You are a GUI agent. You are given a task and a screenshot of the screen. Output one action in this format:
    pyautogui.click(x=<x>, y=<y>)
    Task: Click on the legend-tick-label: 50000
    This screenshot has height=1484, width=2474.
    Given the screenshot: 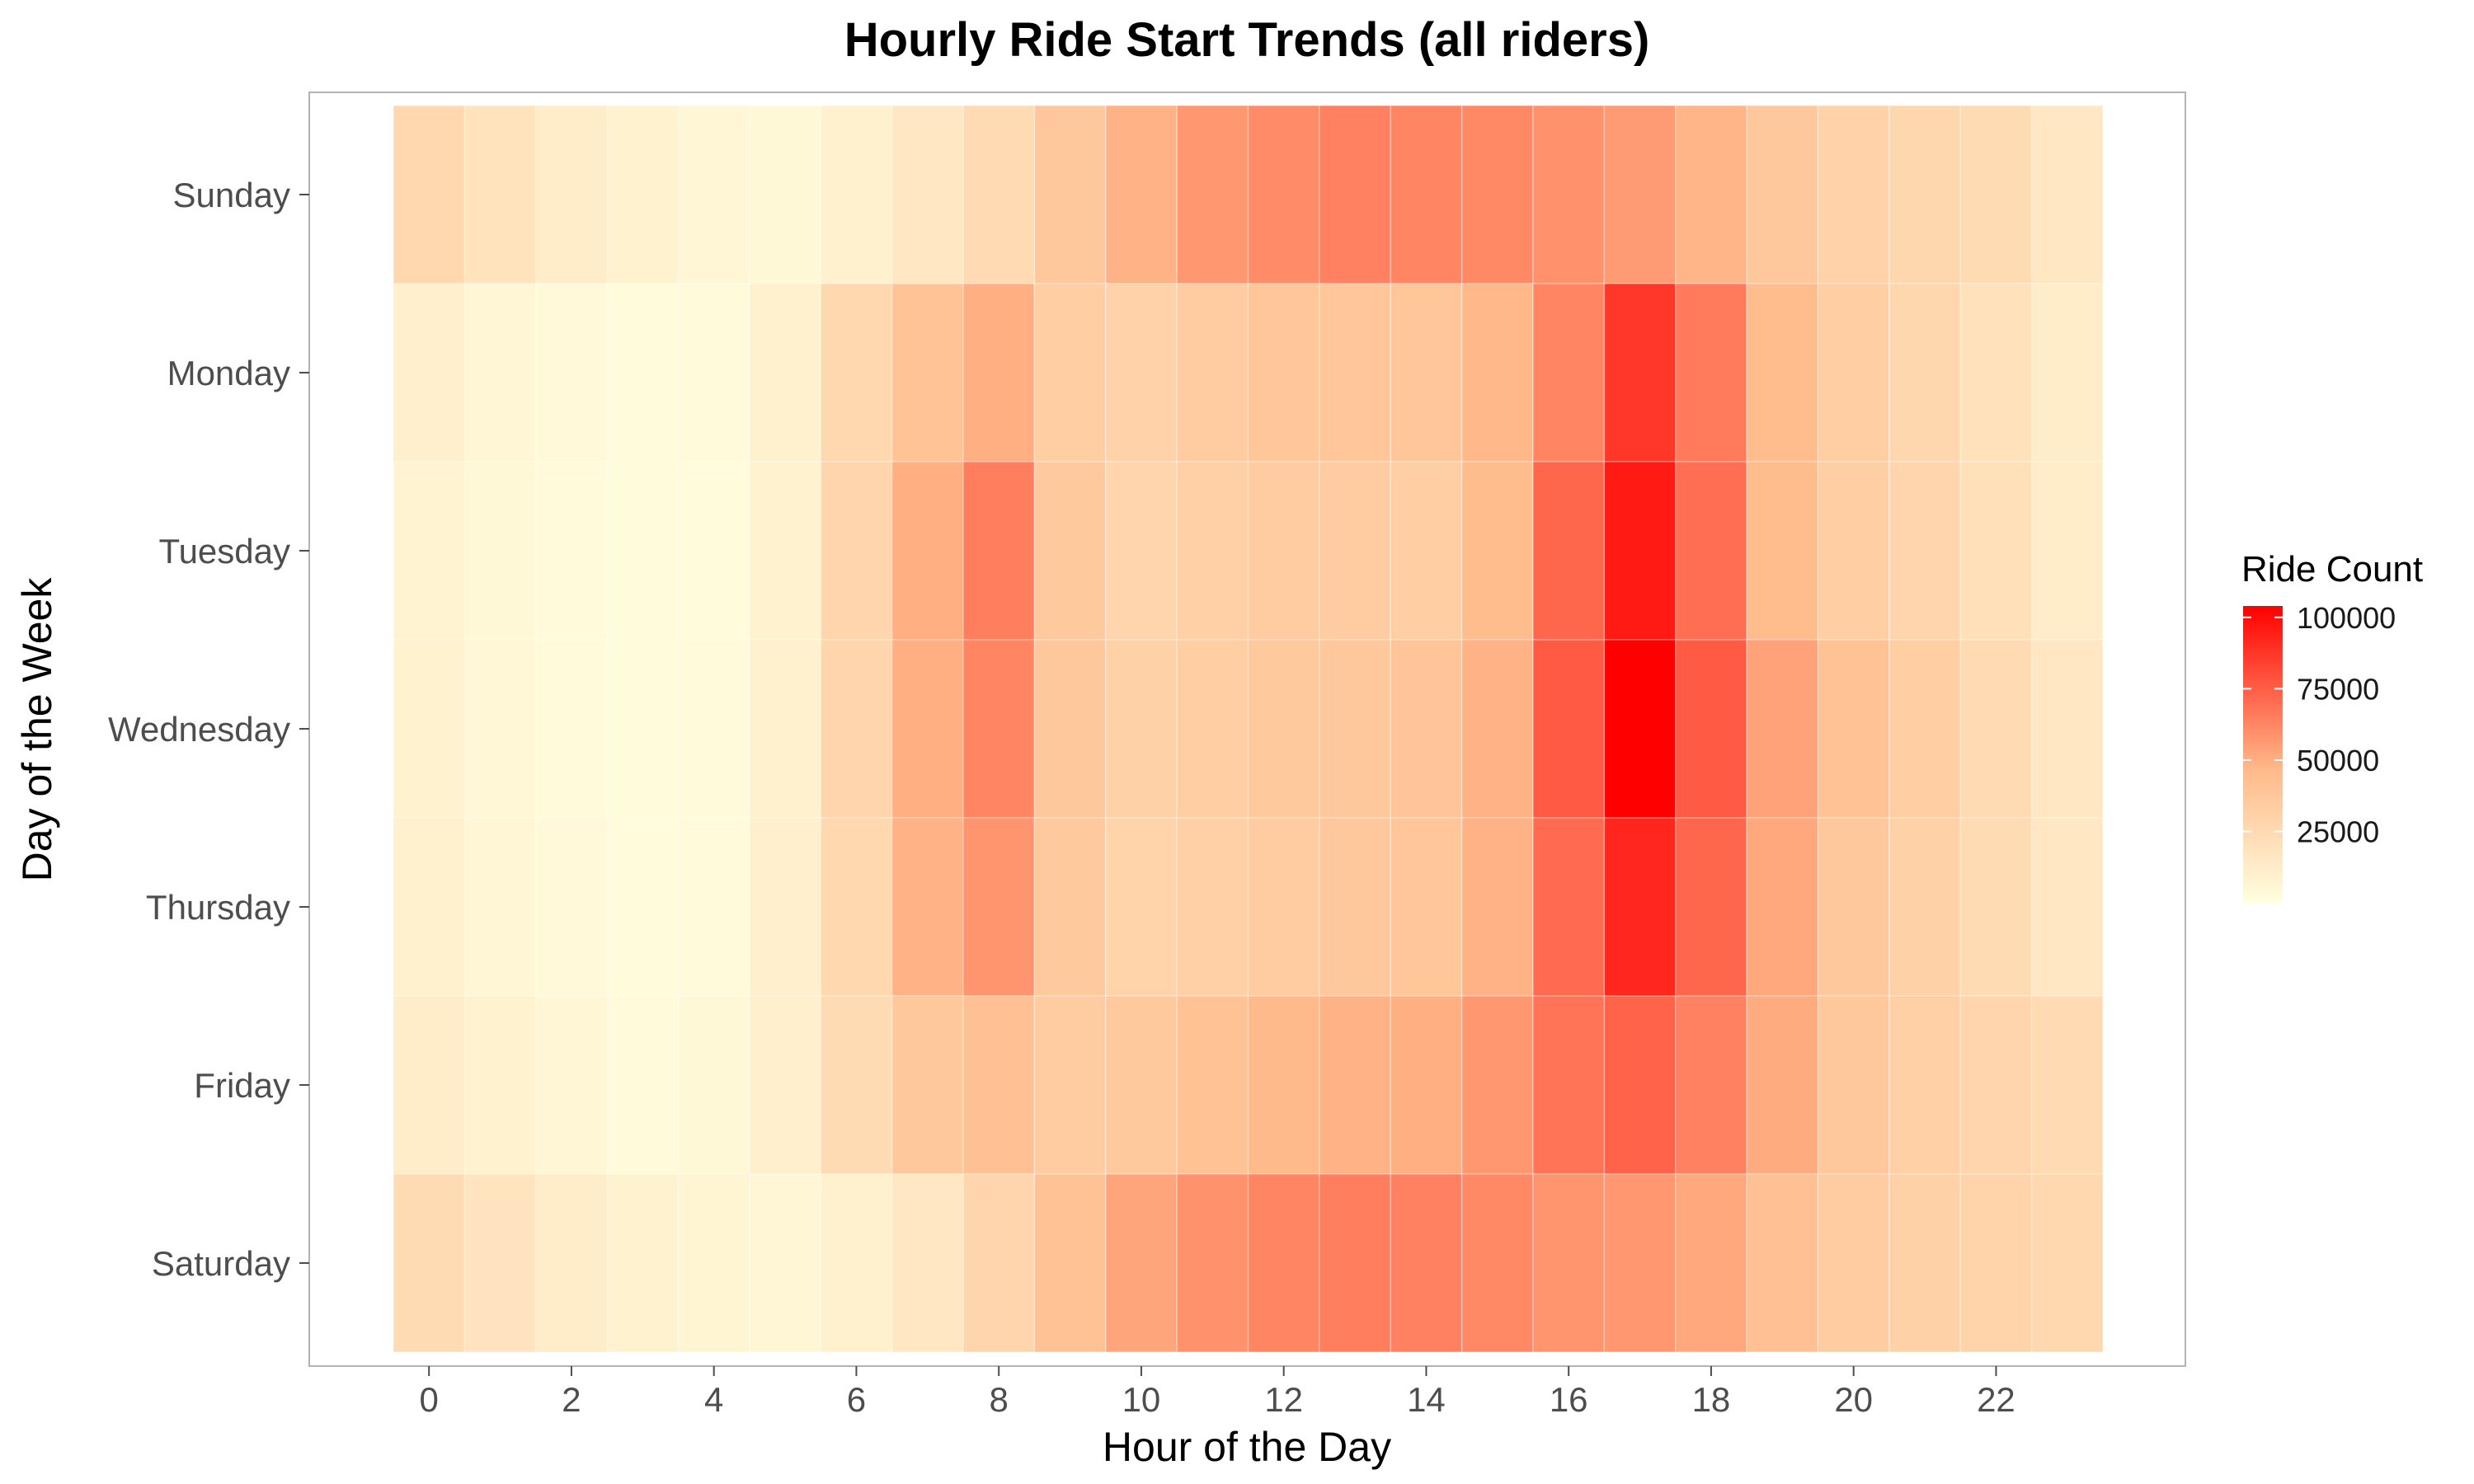 What is the action you would take?
    pyautogui.click(x=2338, y=760)
    